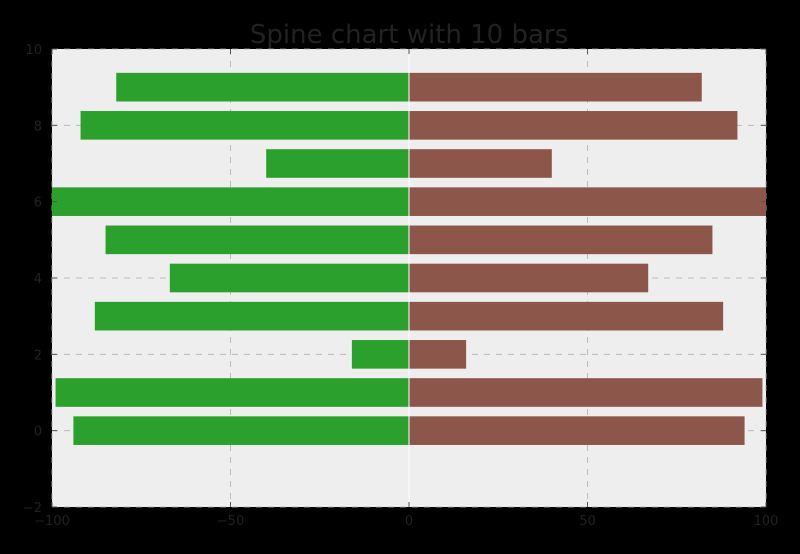 The image size is (800, 554). Describe the element at coordinates (52, 521) in the screenshot. I see `x-tick-label-0: −100` at that location.